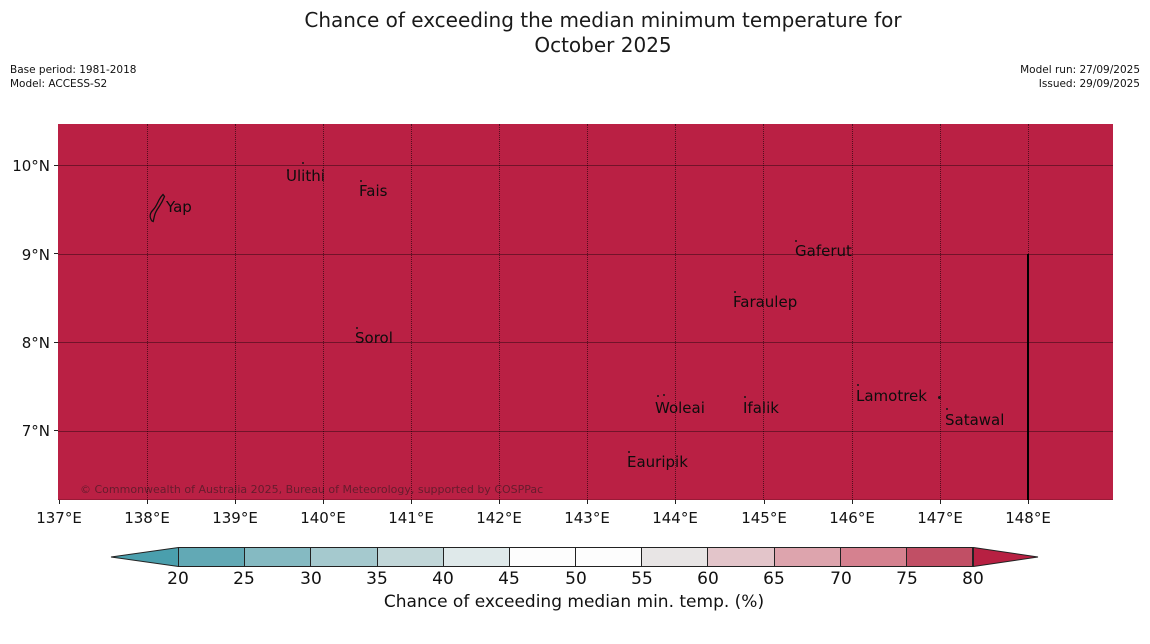 This screenshot has width=1150, height=644. Describe the element at coordinates (235, 518) in the screenshot. I see `xlabel-139e: 139°E` at that location.